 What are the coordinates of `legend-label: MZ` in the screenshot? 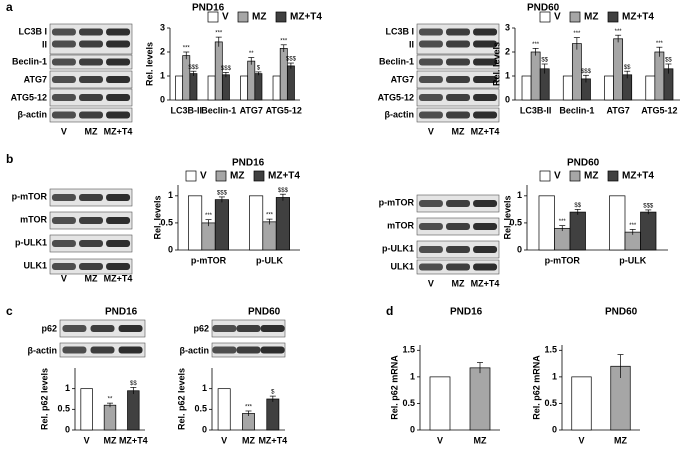 It's located at (259, 17).